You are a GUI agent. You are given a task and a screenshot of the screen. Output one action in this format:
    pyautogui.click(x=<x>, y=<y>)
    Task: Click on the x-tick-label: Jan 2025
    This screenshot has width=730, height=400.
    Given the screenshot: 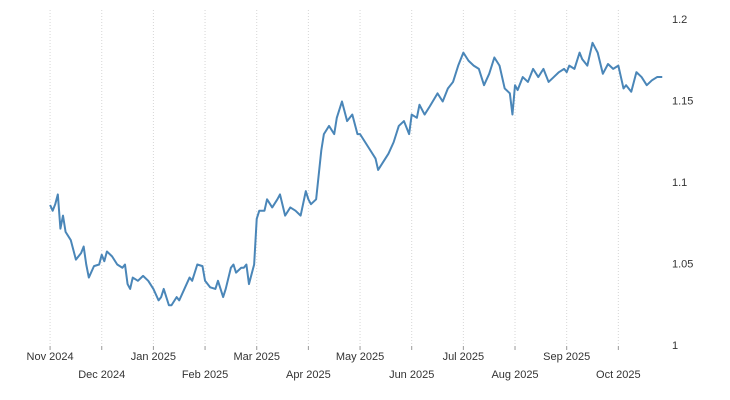 What is the action you would take?
    pyautogui.click(x=153, y=357)
    